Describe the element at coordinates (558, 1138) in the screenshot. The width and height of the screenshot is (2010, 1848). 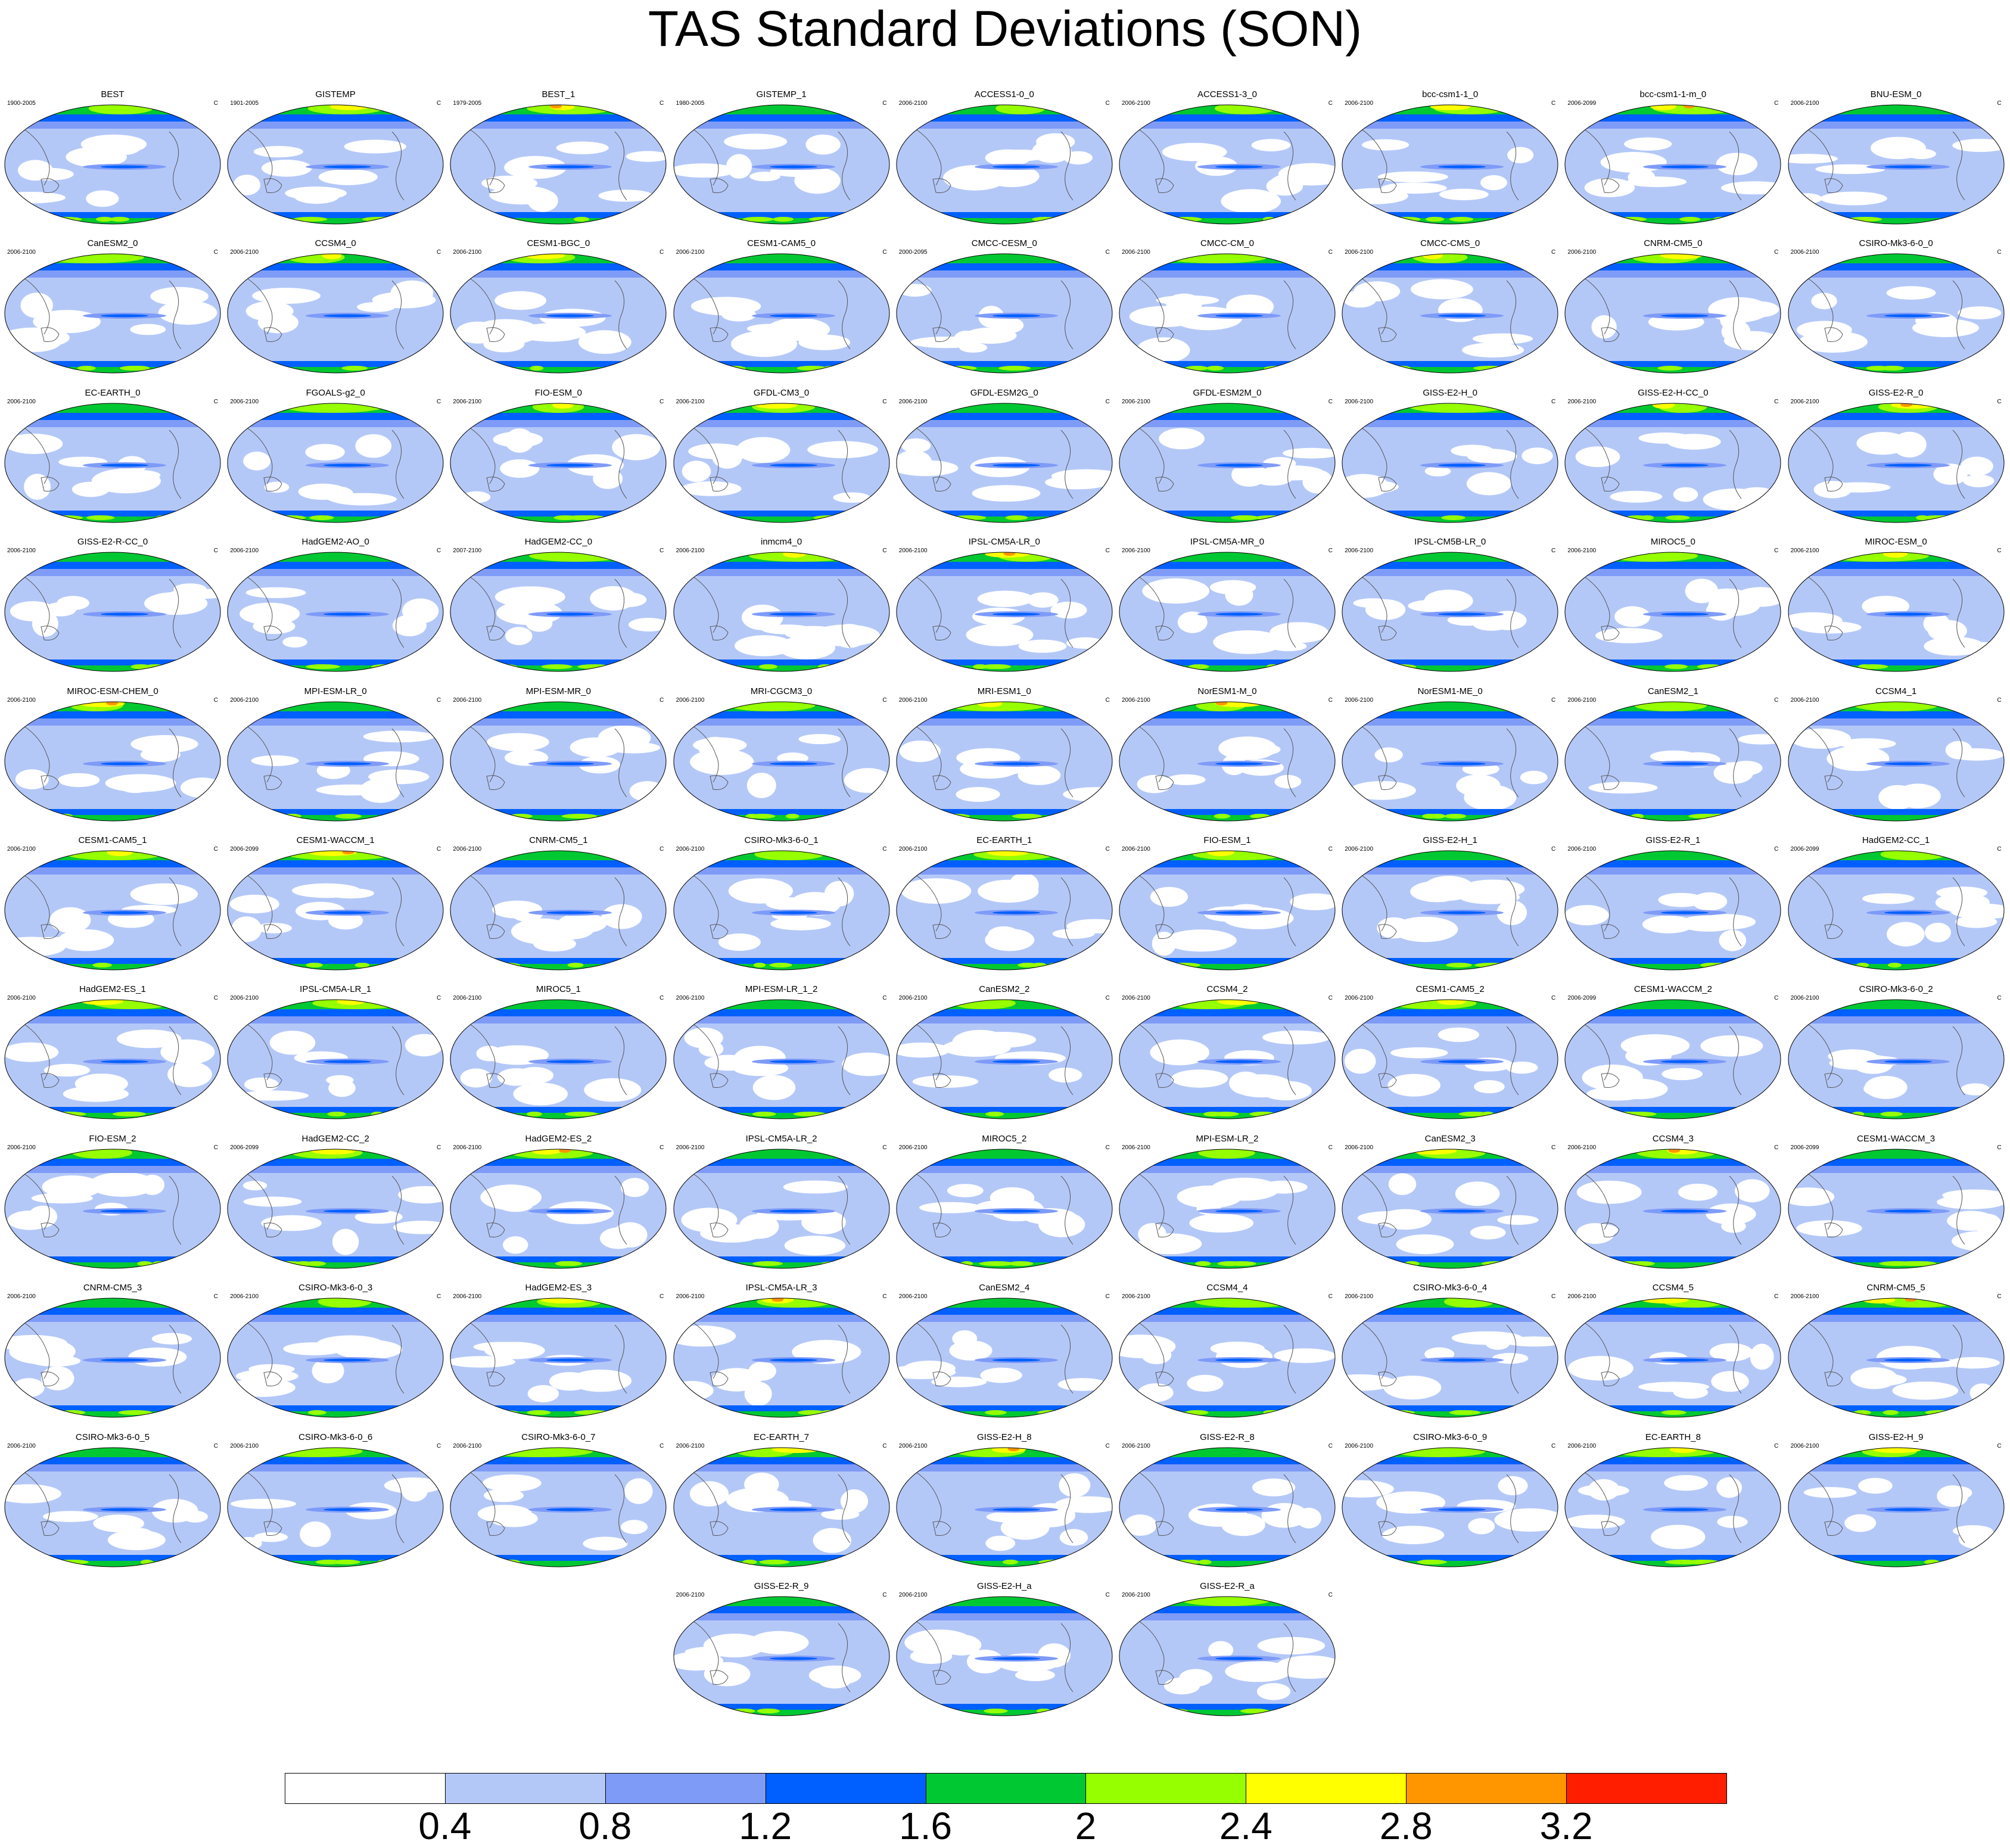
I see `panel-title: HadGEM2-ES_2` at that location.